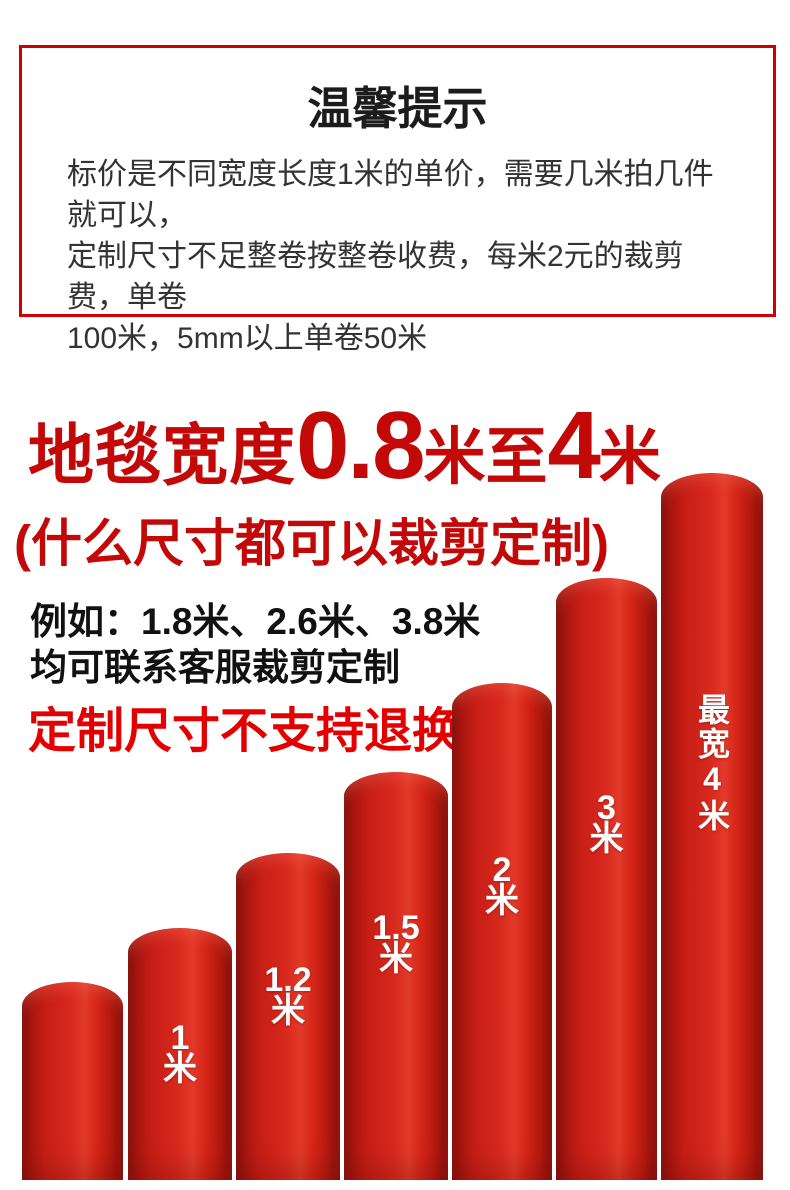  I want to click on carpet-roll-1m: 1 米, so click(180, 1054).